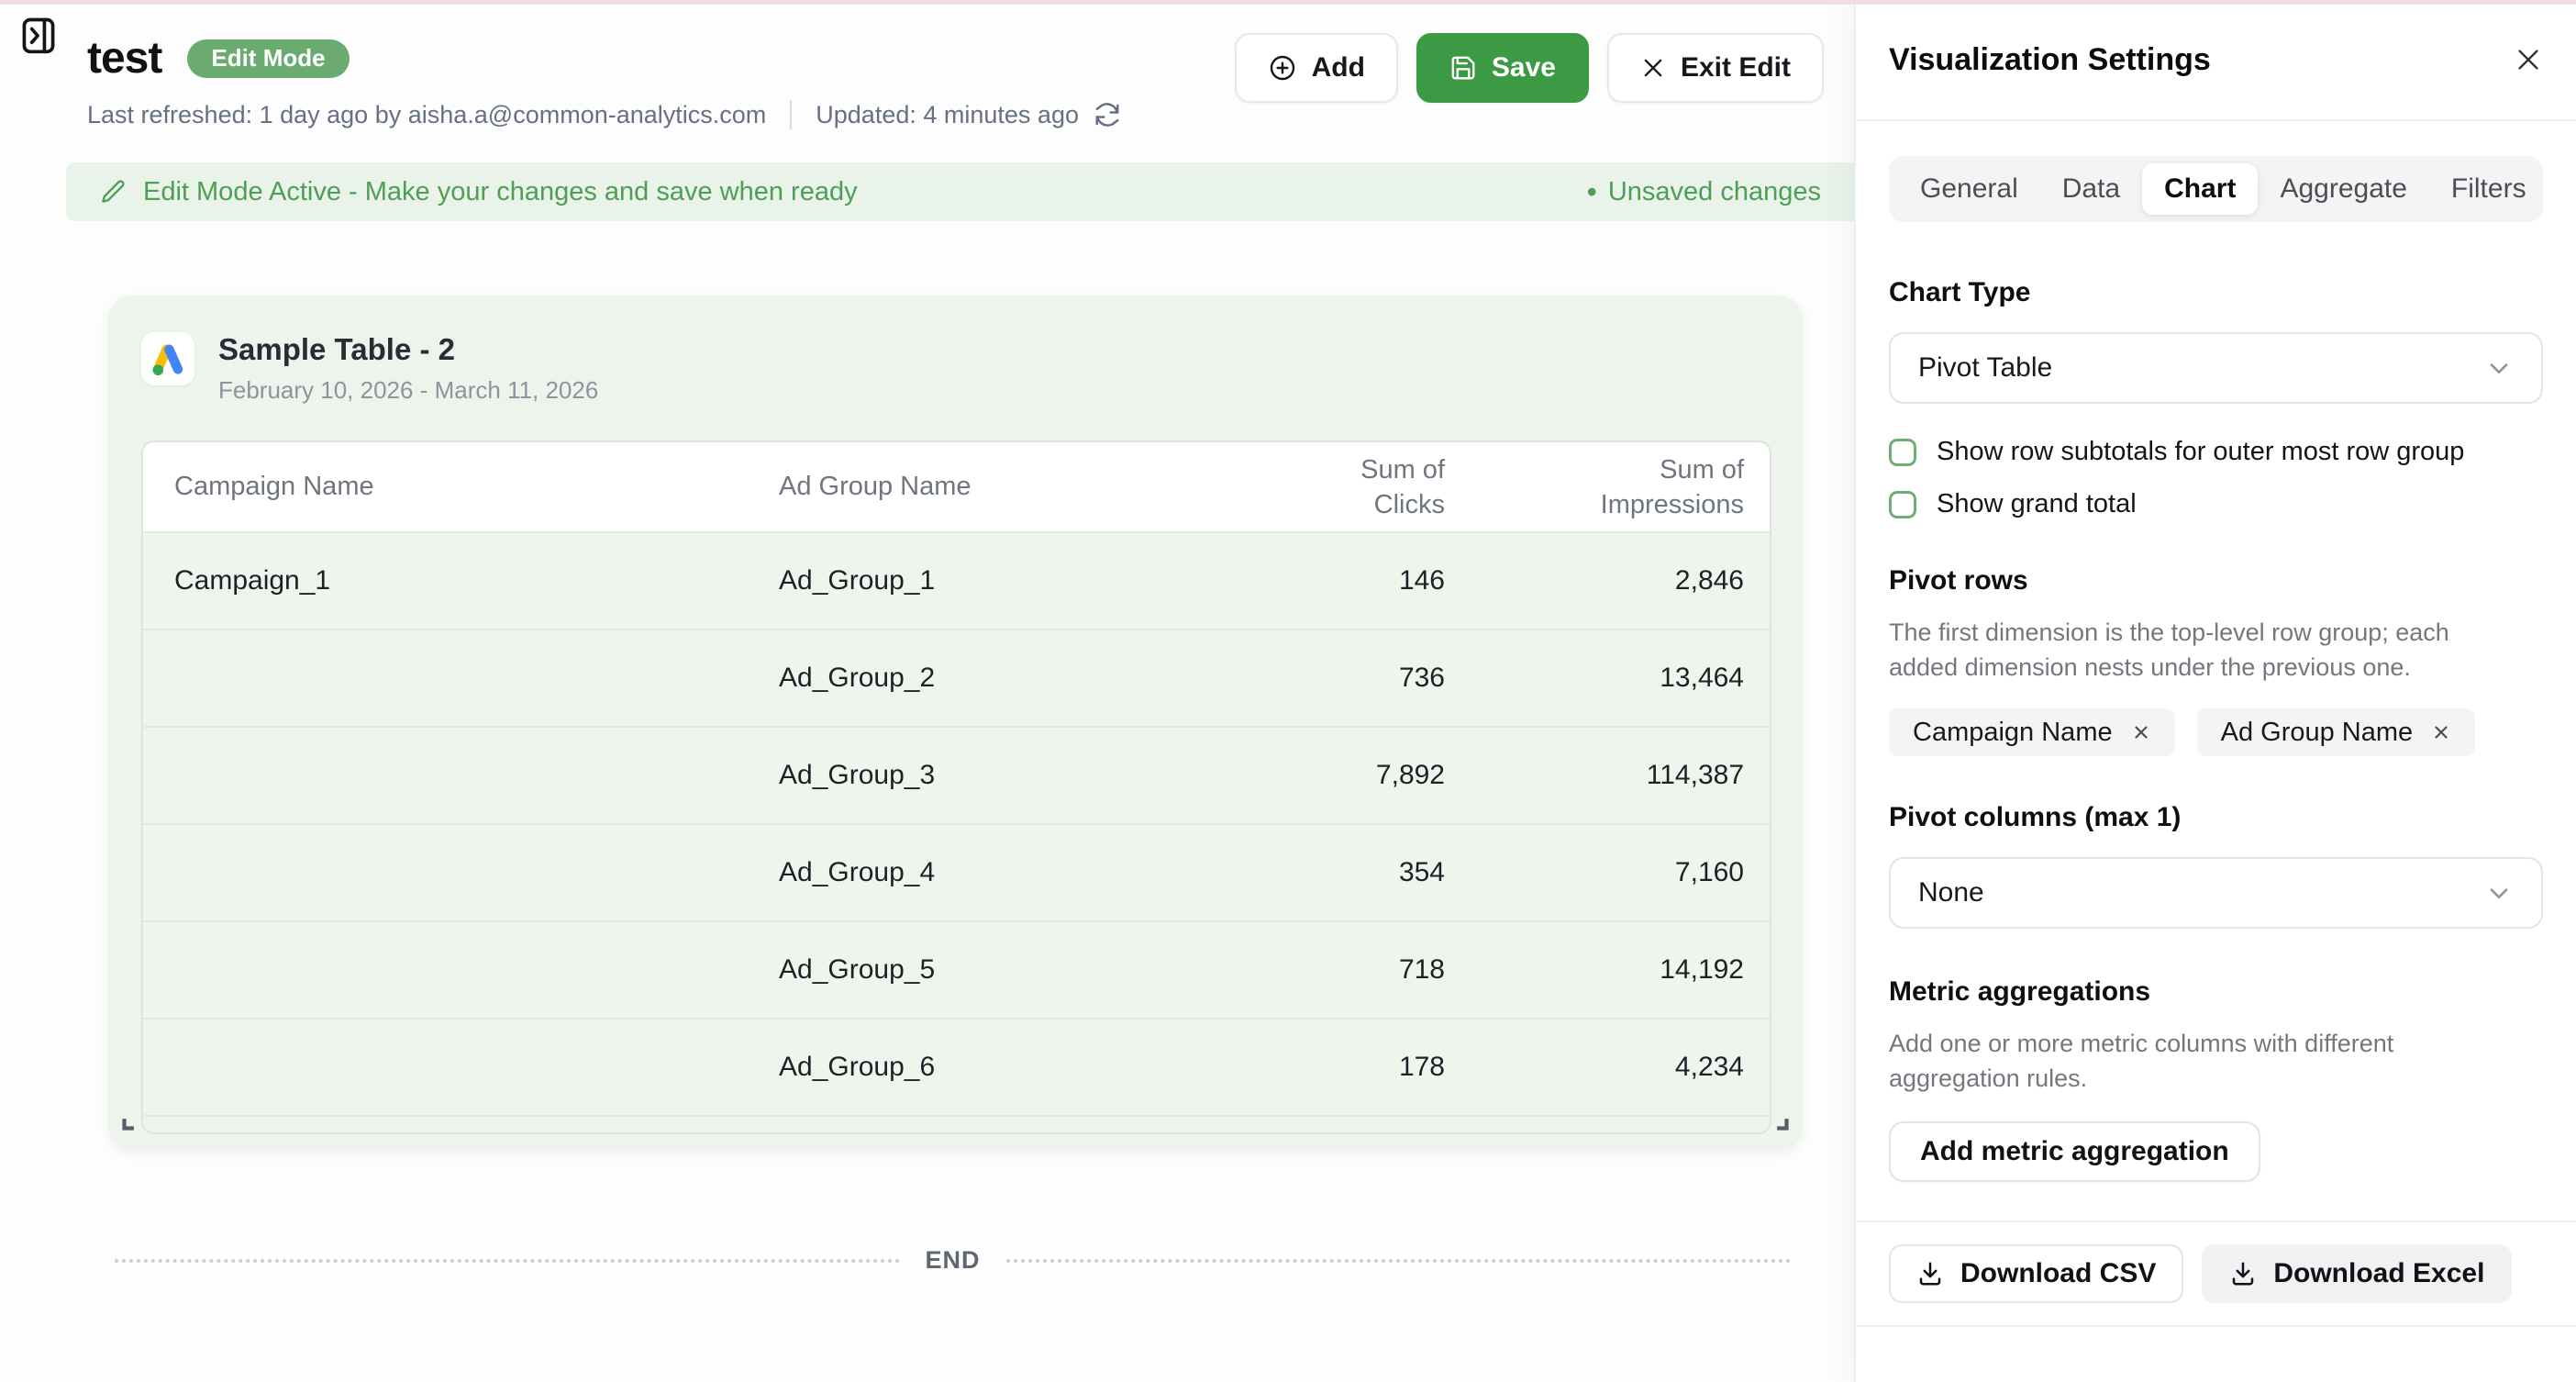 The width and height of the screenshot is (2576, 1382). What do you see at coordinates (2488, 189) in the screenshot?
I see `tab-filters: Filters` at bounding box center [2488, 189].